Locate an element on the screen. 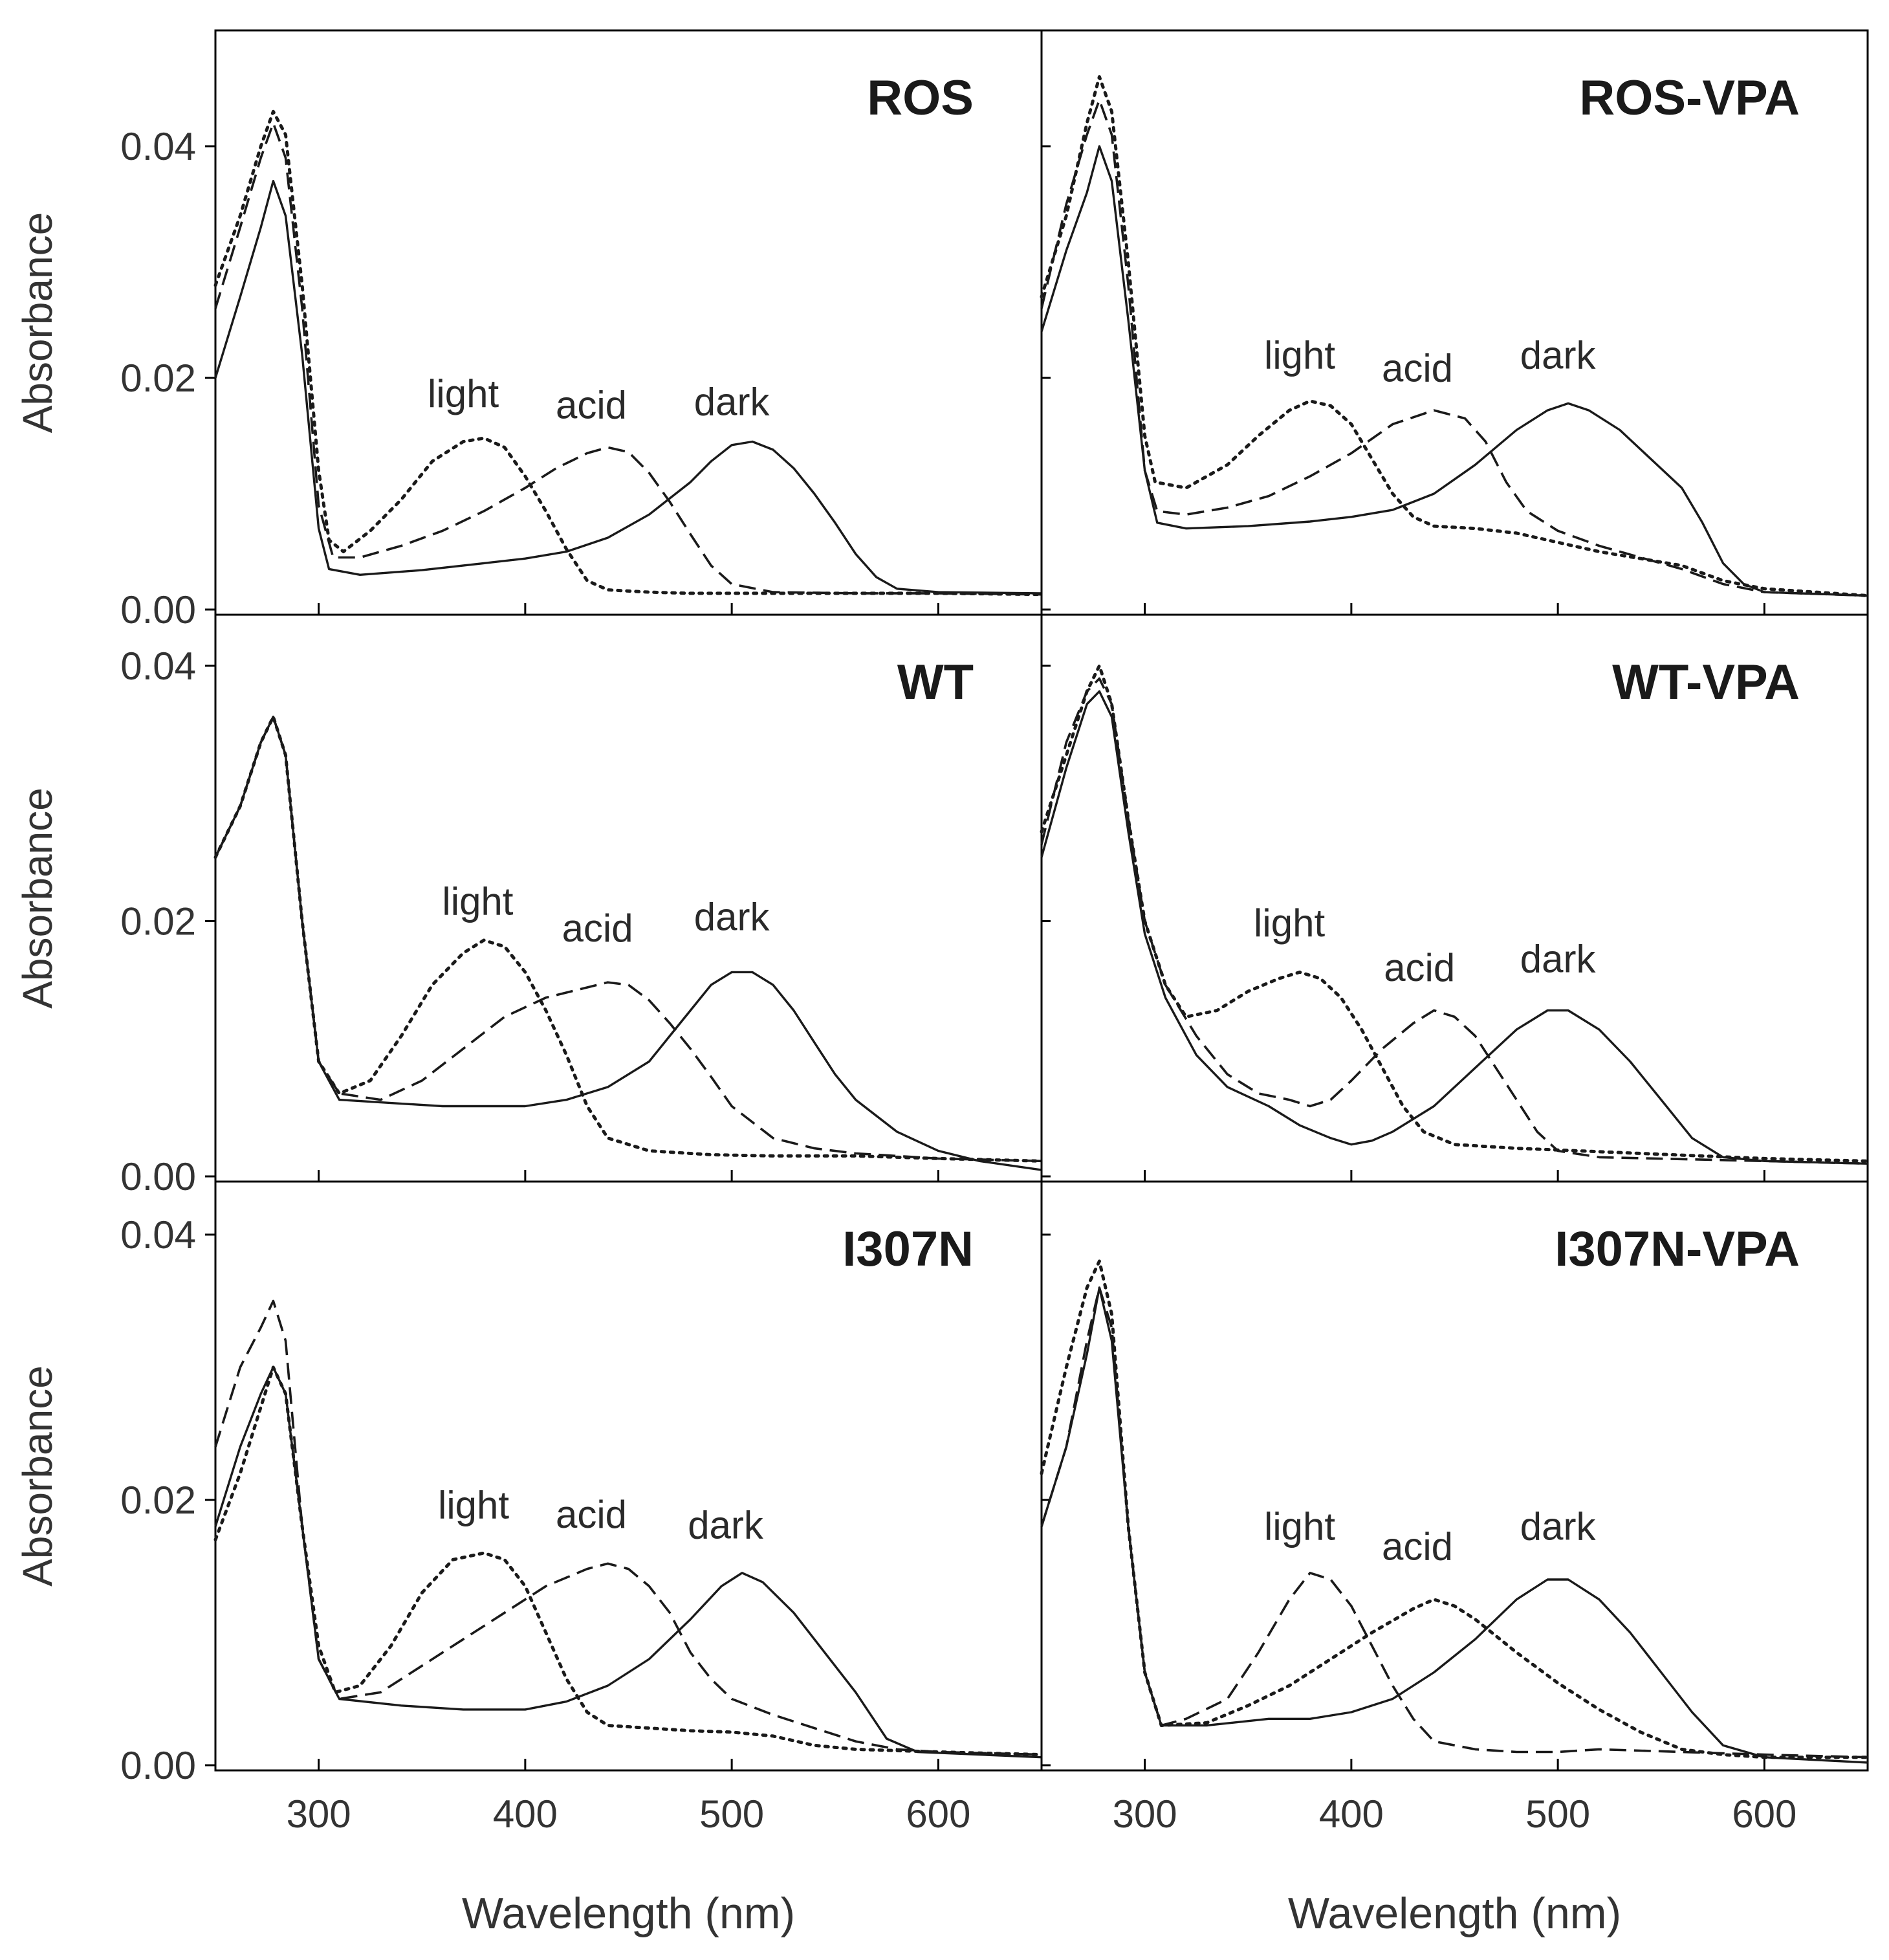  panel-title: I307N-VPA is located at coordinates (1677, 1249).